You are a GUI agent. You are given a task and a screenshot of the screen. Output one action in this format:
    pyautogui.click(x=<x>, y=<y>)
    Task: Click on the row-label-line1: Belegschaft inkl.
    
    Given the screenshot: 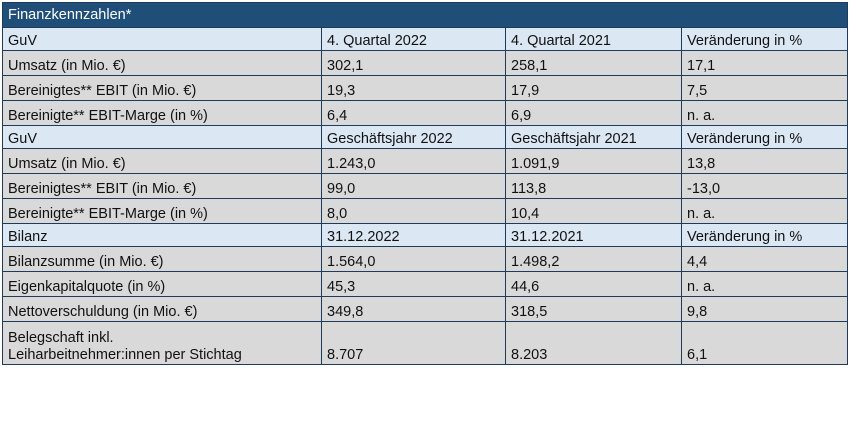 What is the action you would take?
    pyautogui.click(x=61, y=338)
    